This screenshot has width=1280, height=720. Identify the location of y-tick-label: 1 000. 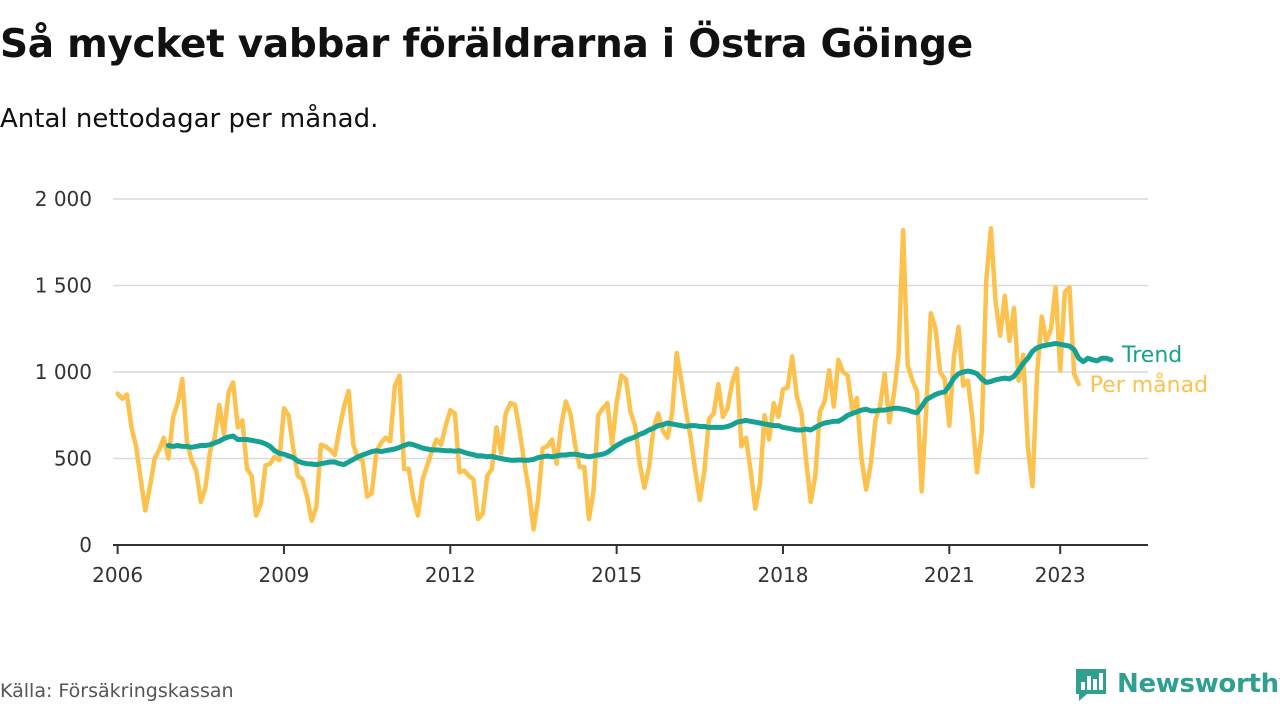
(63, 372).